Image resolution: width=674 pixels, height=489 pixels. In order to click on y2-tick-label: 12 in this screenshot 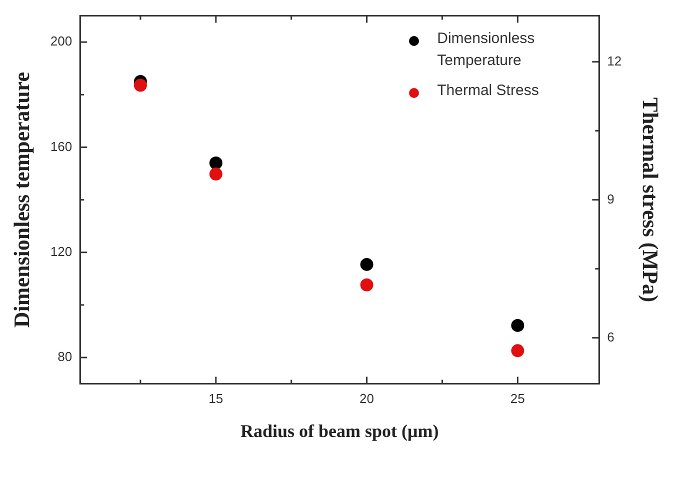, I will do `click(614, 60)`.